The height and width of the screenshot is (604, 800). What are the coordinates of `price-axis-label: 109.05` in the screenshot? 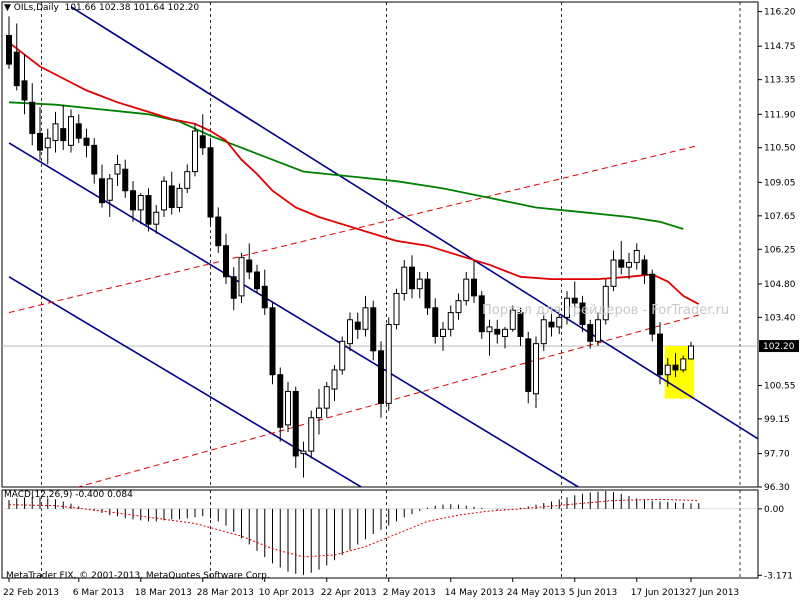 It's located at (780, 183).